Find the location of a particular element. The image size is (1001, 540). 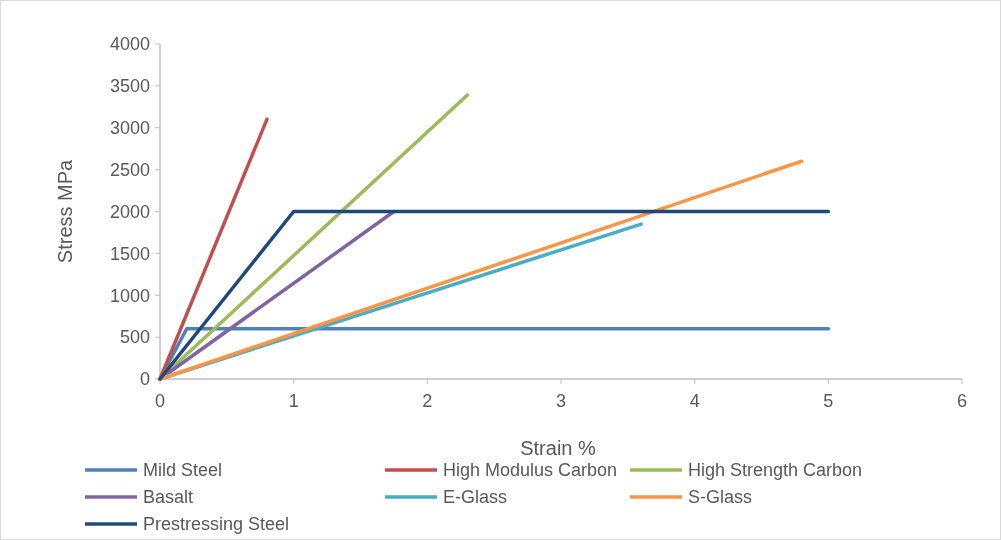

y-tick-label: 2500 is located at coordinates (129, 169).